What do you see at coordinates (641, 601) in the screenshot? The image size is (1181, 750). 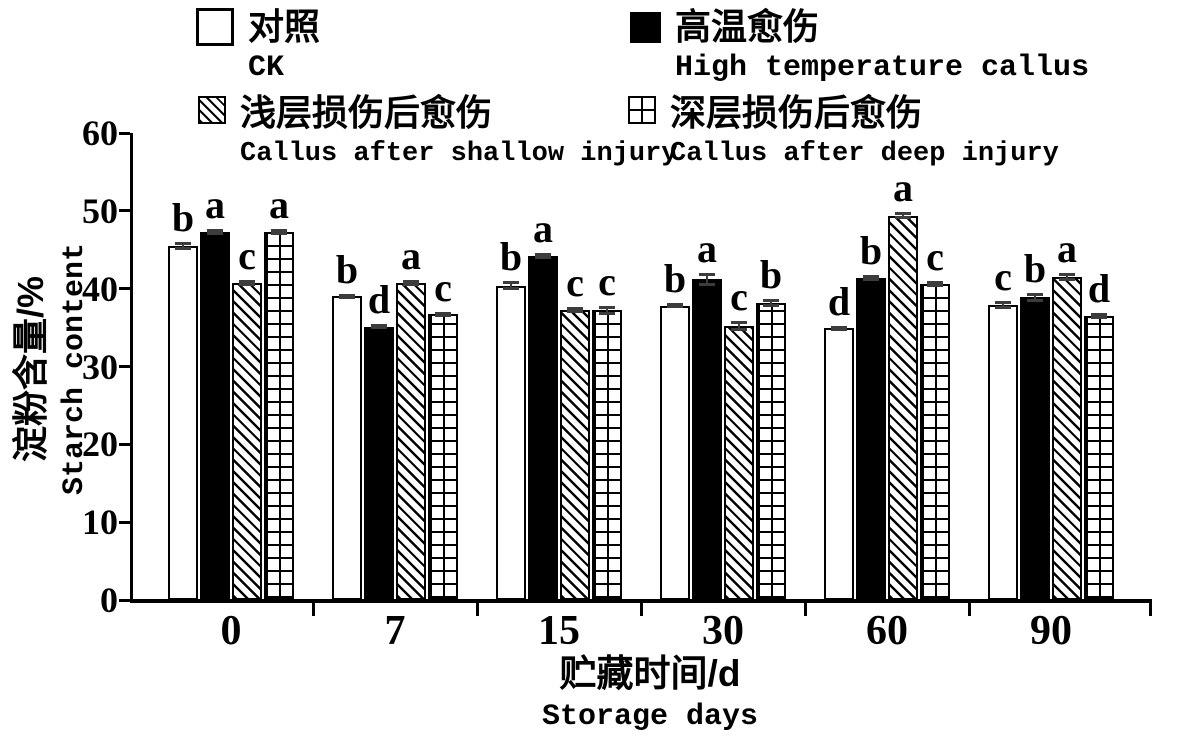 I see `x-axis-line` at bounding box center [641, 601].